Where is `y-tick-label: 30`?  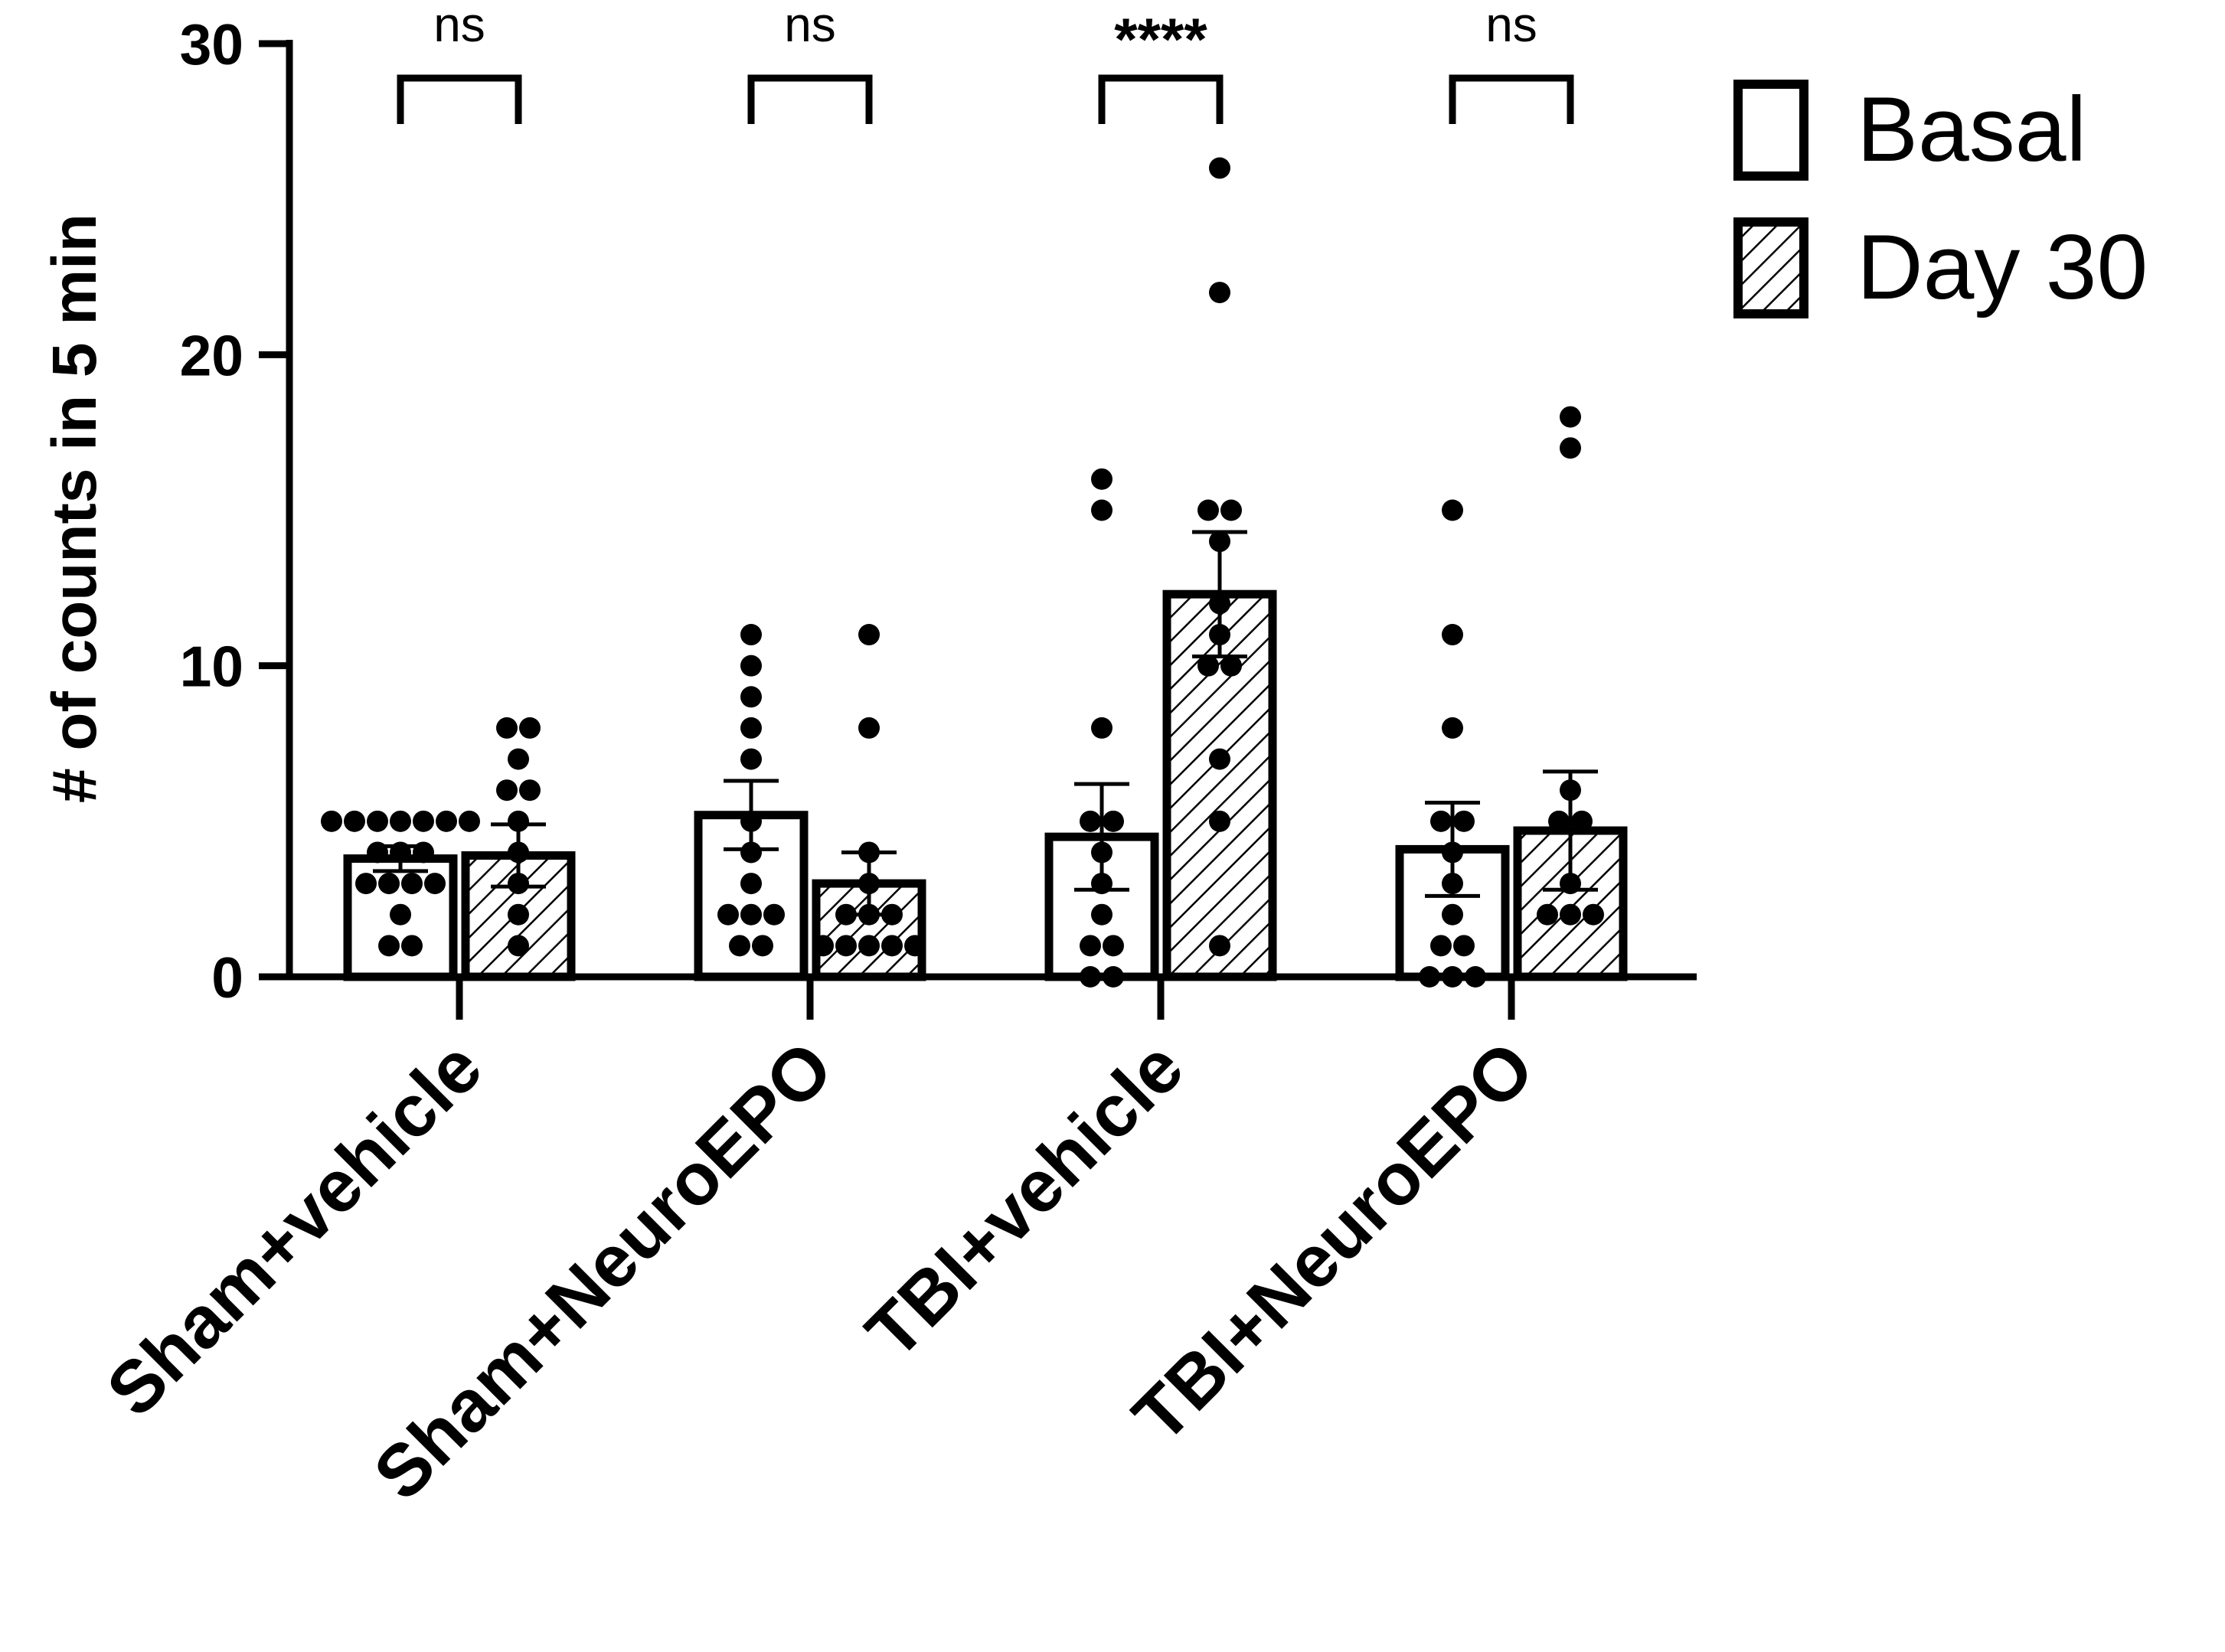
y-tick-label: 30 is located at coordinates (211, 44).